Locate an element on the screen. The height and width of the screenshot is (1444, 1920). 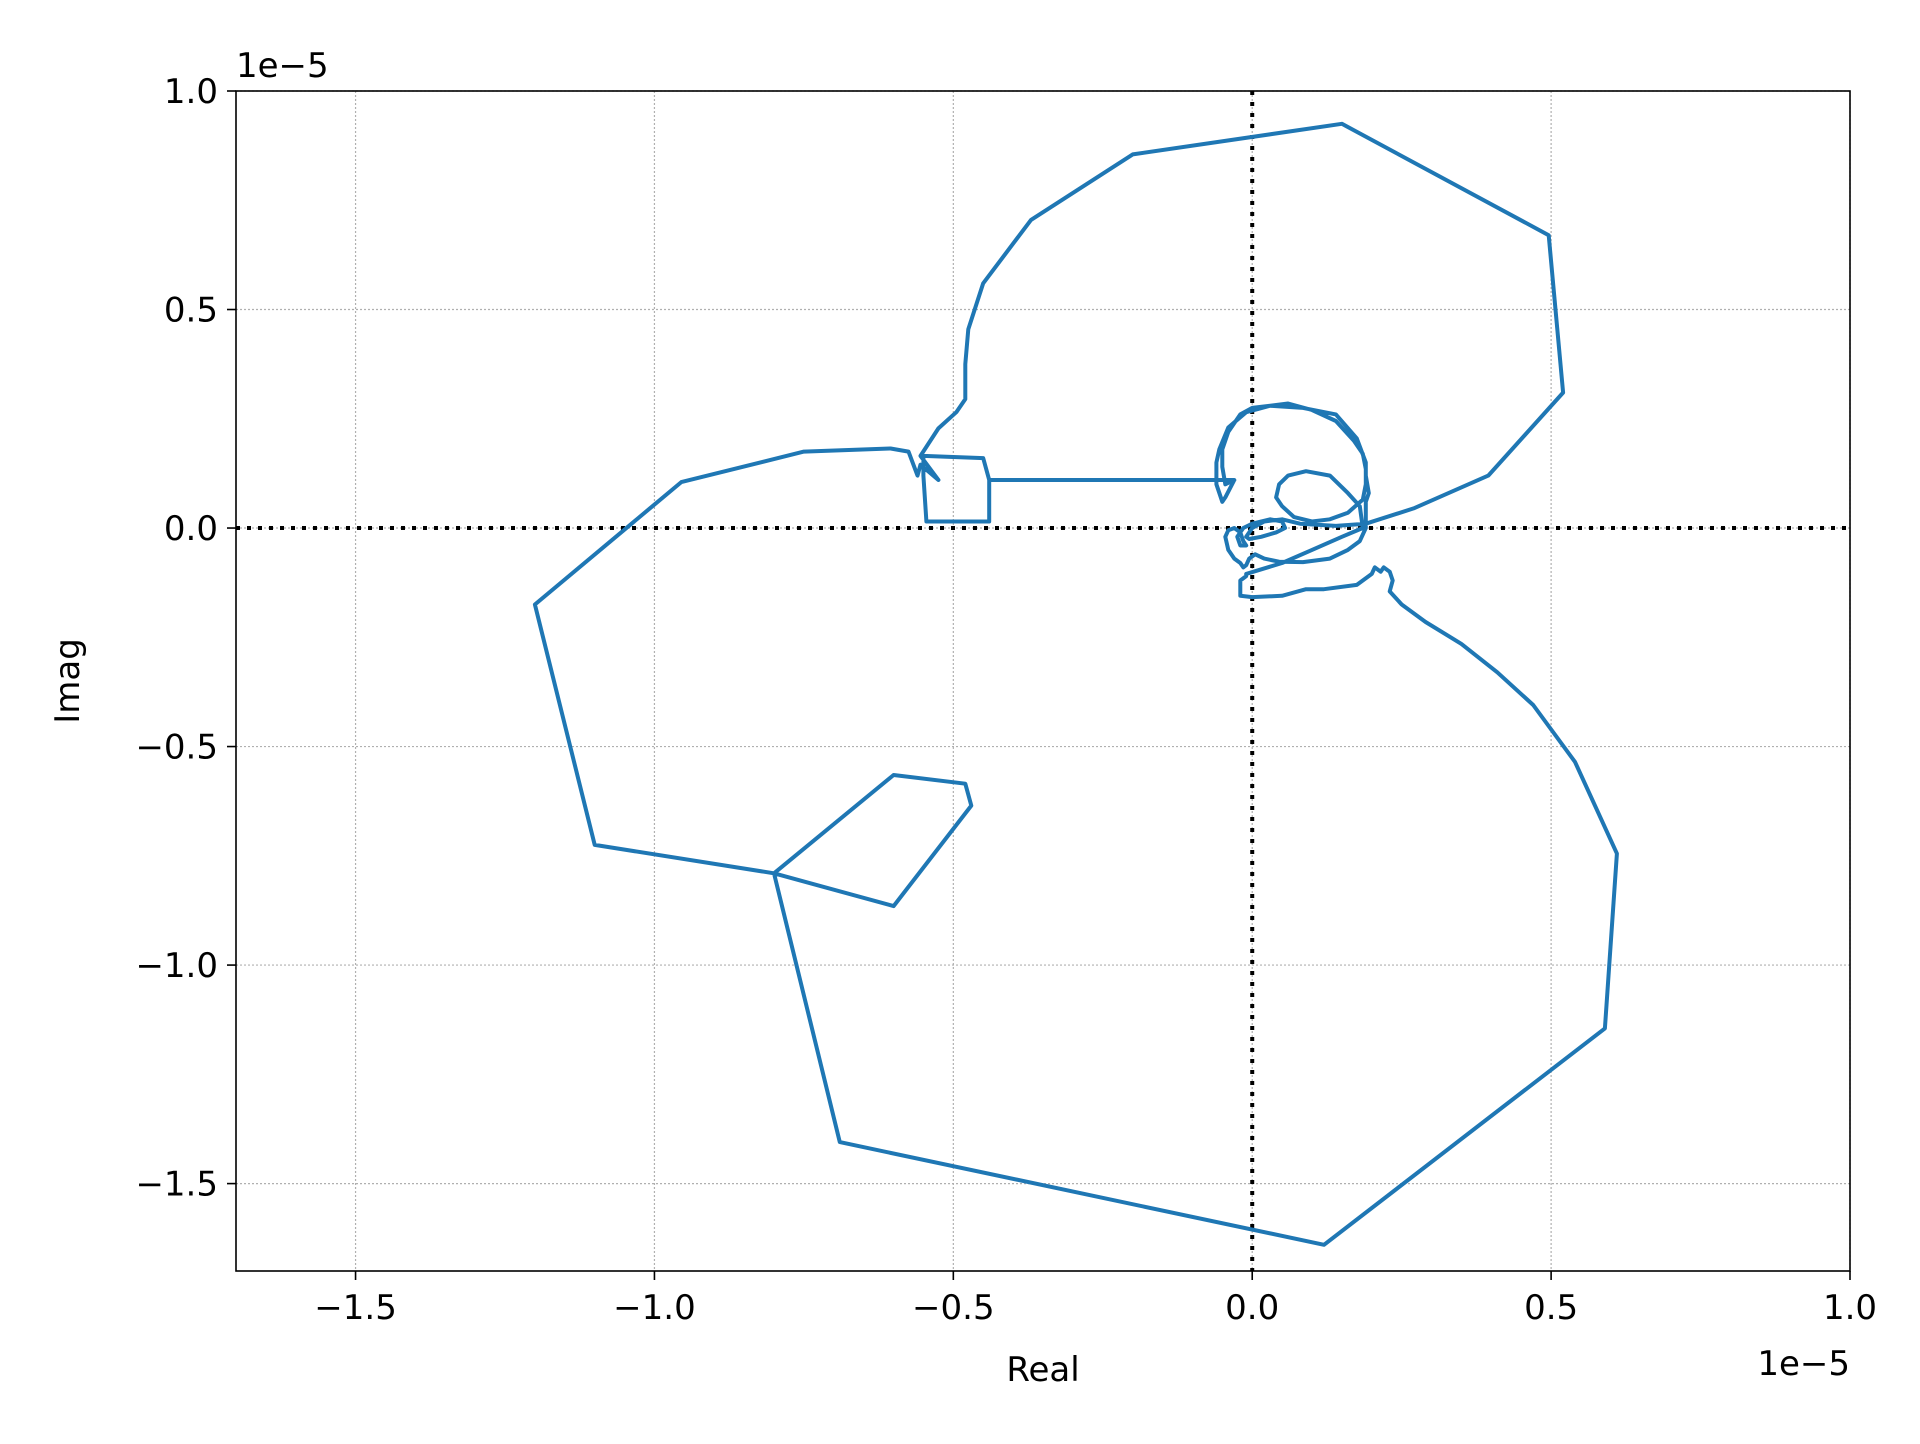
x-axis-label: Real is located at coordinates (1042, 1370).